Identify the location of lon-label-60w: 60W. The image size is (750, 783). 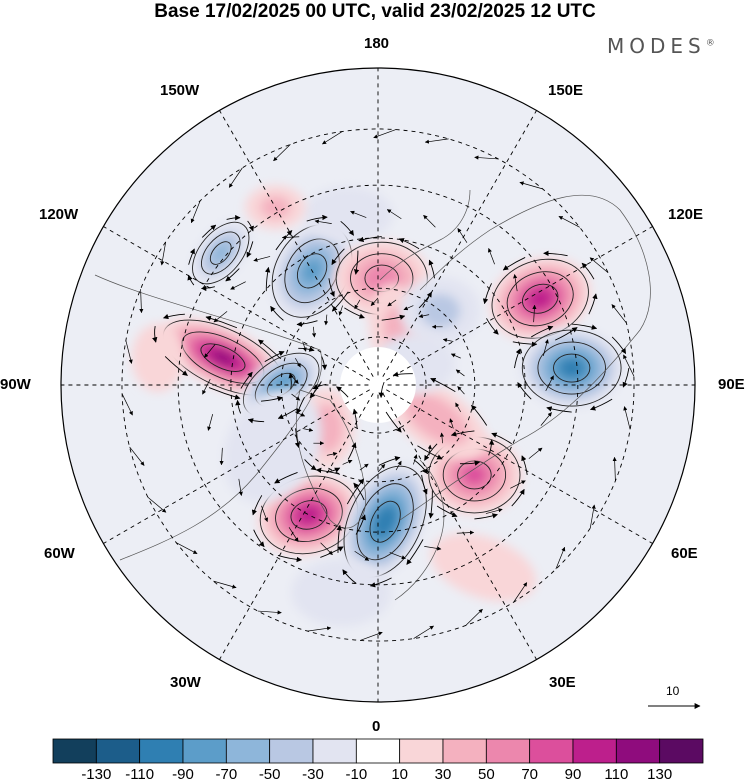
(59, 553).